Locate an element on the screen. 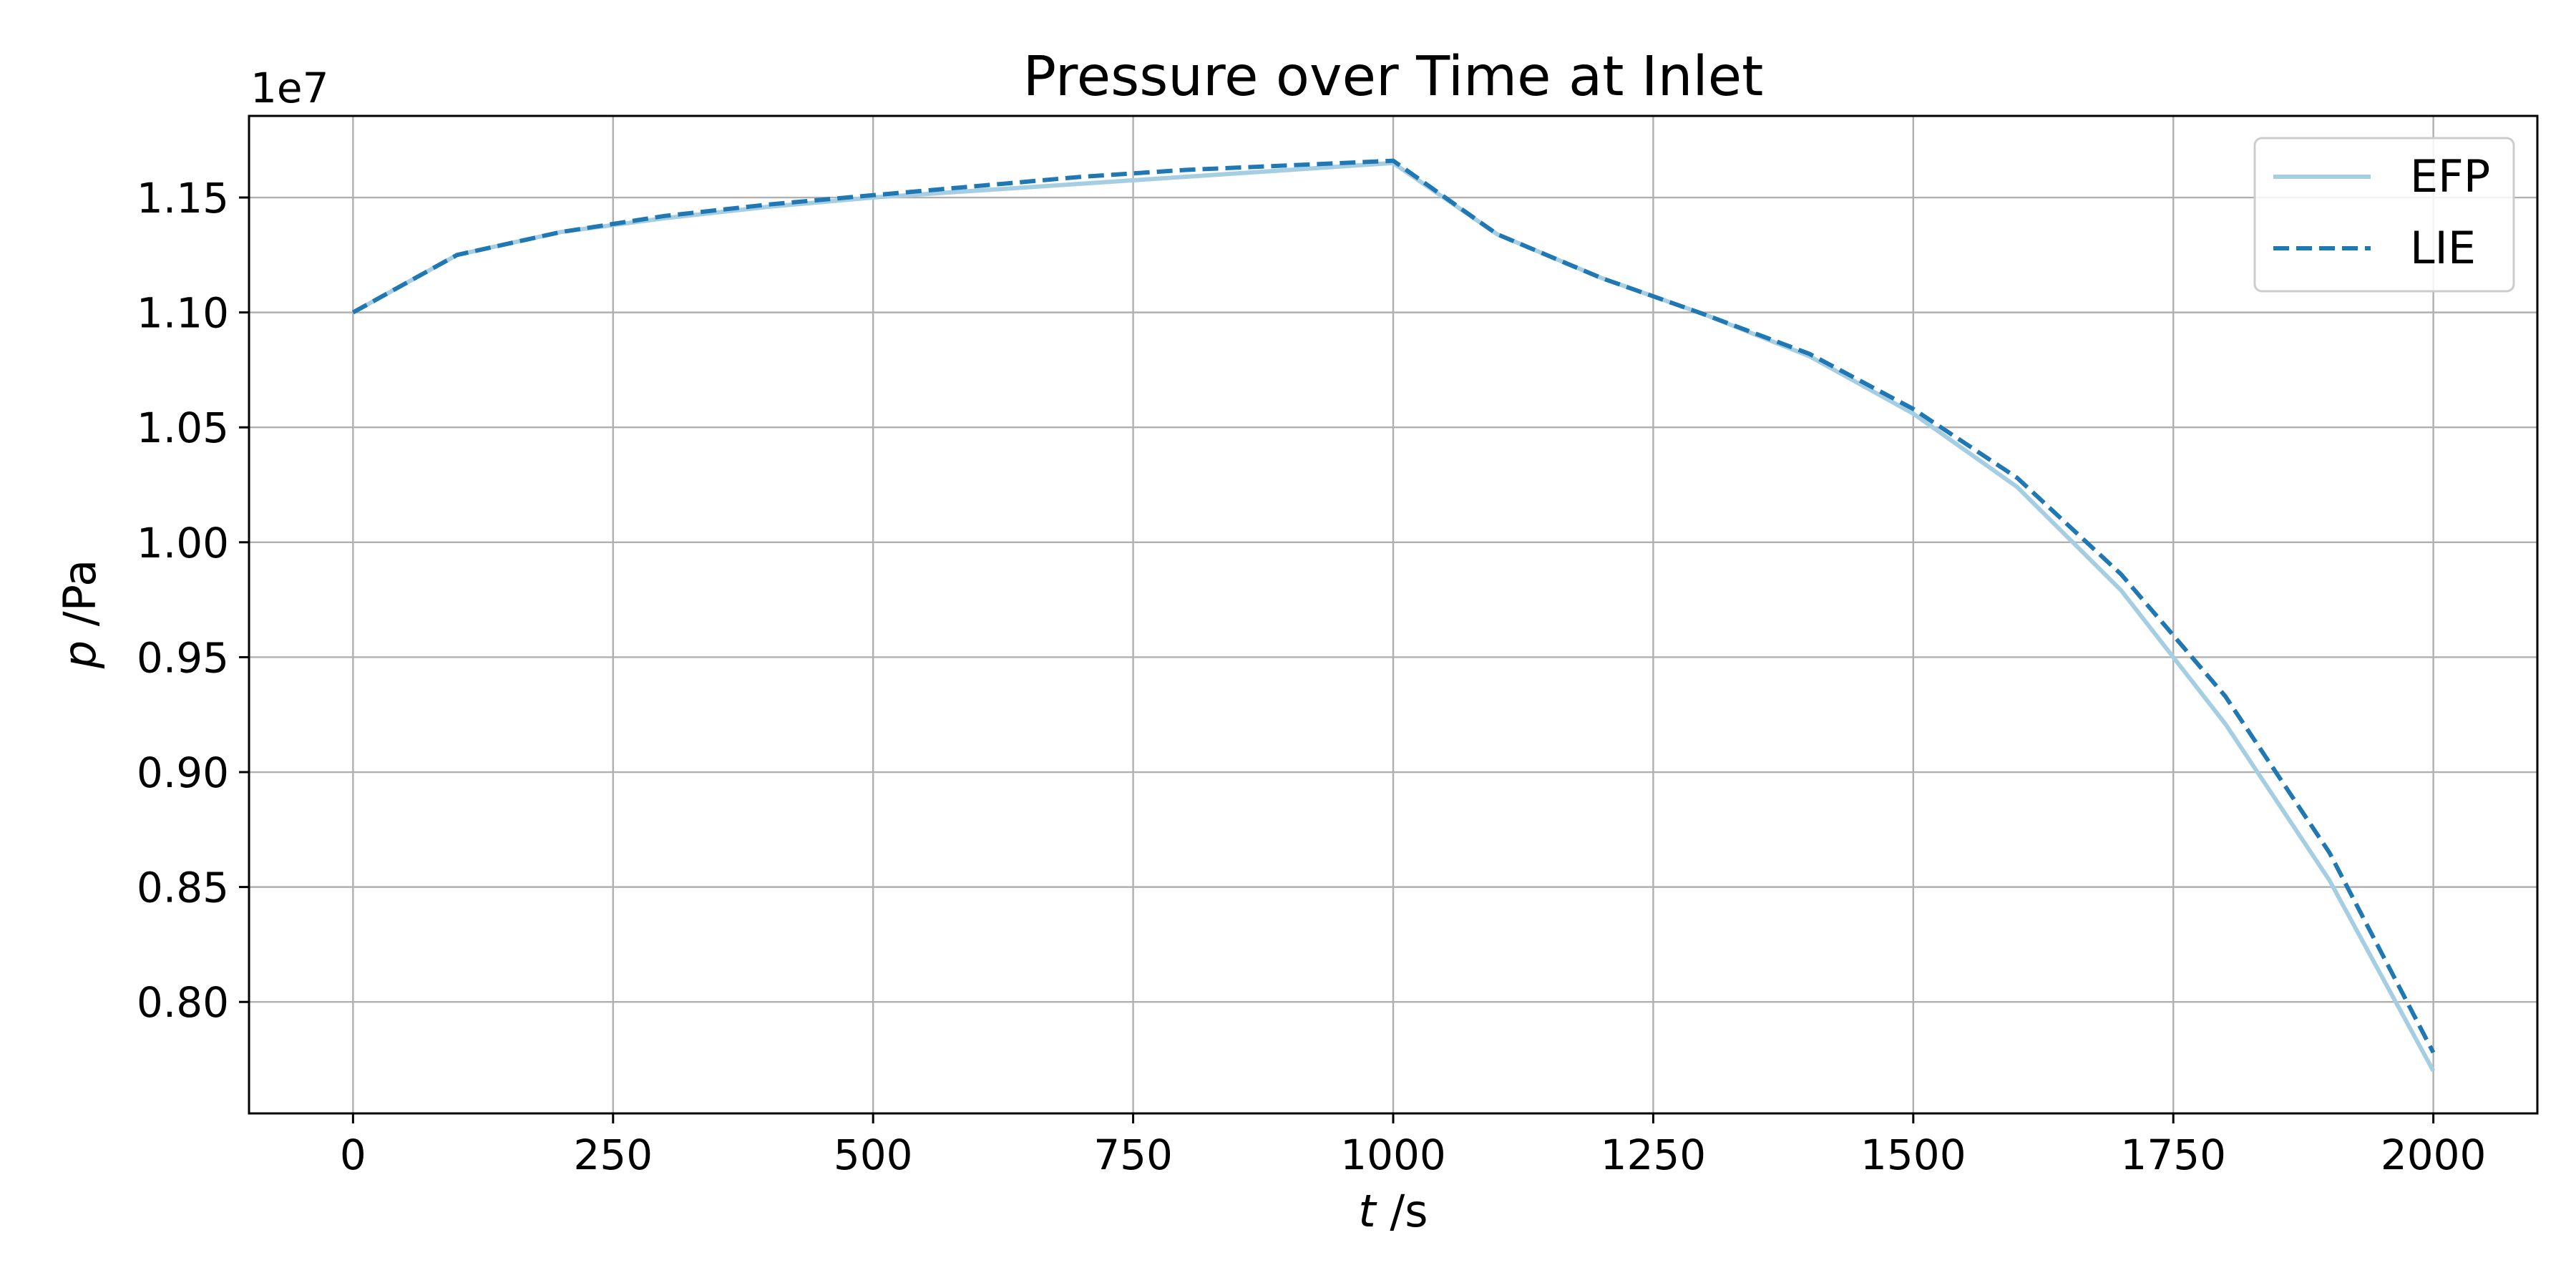 This screenshot has height=1288, width=2576. x-axis-unit: /s is located at coordinates (1402, 1211).